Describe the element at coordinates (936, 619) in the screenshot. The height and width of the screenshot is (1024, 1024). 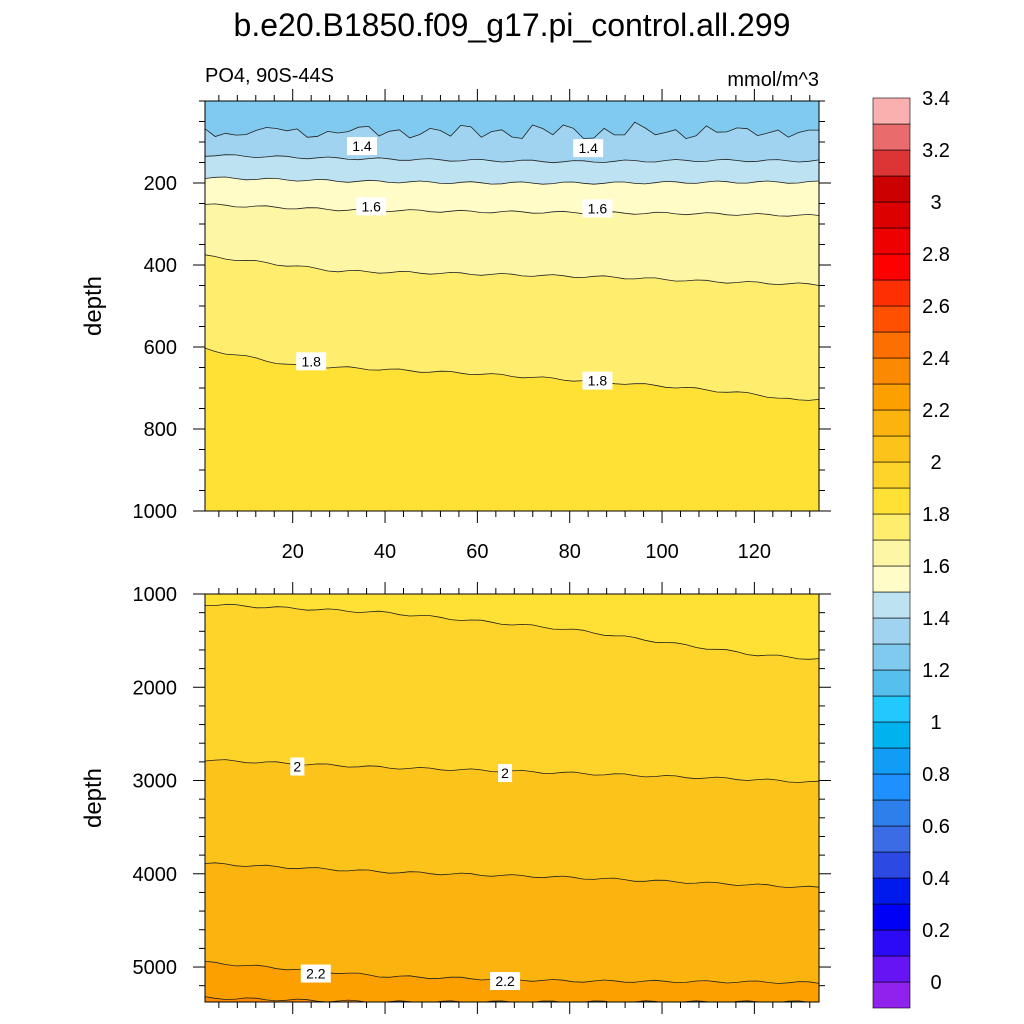
I see `colorbar-label: 1.4` at that location.